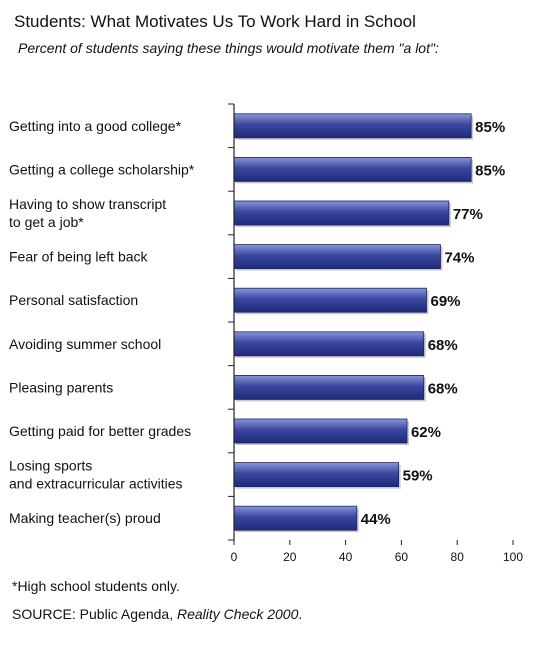 This screenshot has height=670, width=536. Describe the element at coordinates (87, 213) in the screenshot. I see `category-label: Having to show transcript to get a job*` at that location.